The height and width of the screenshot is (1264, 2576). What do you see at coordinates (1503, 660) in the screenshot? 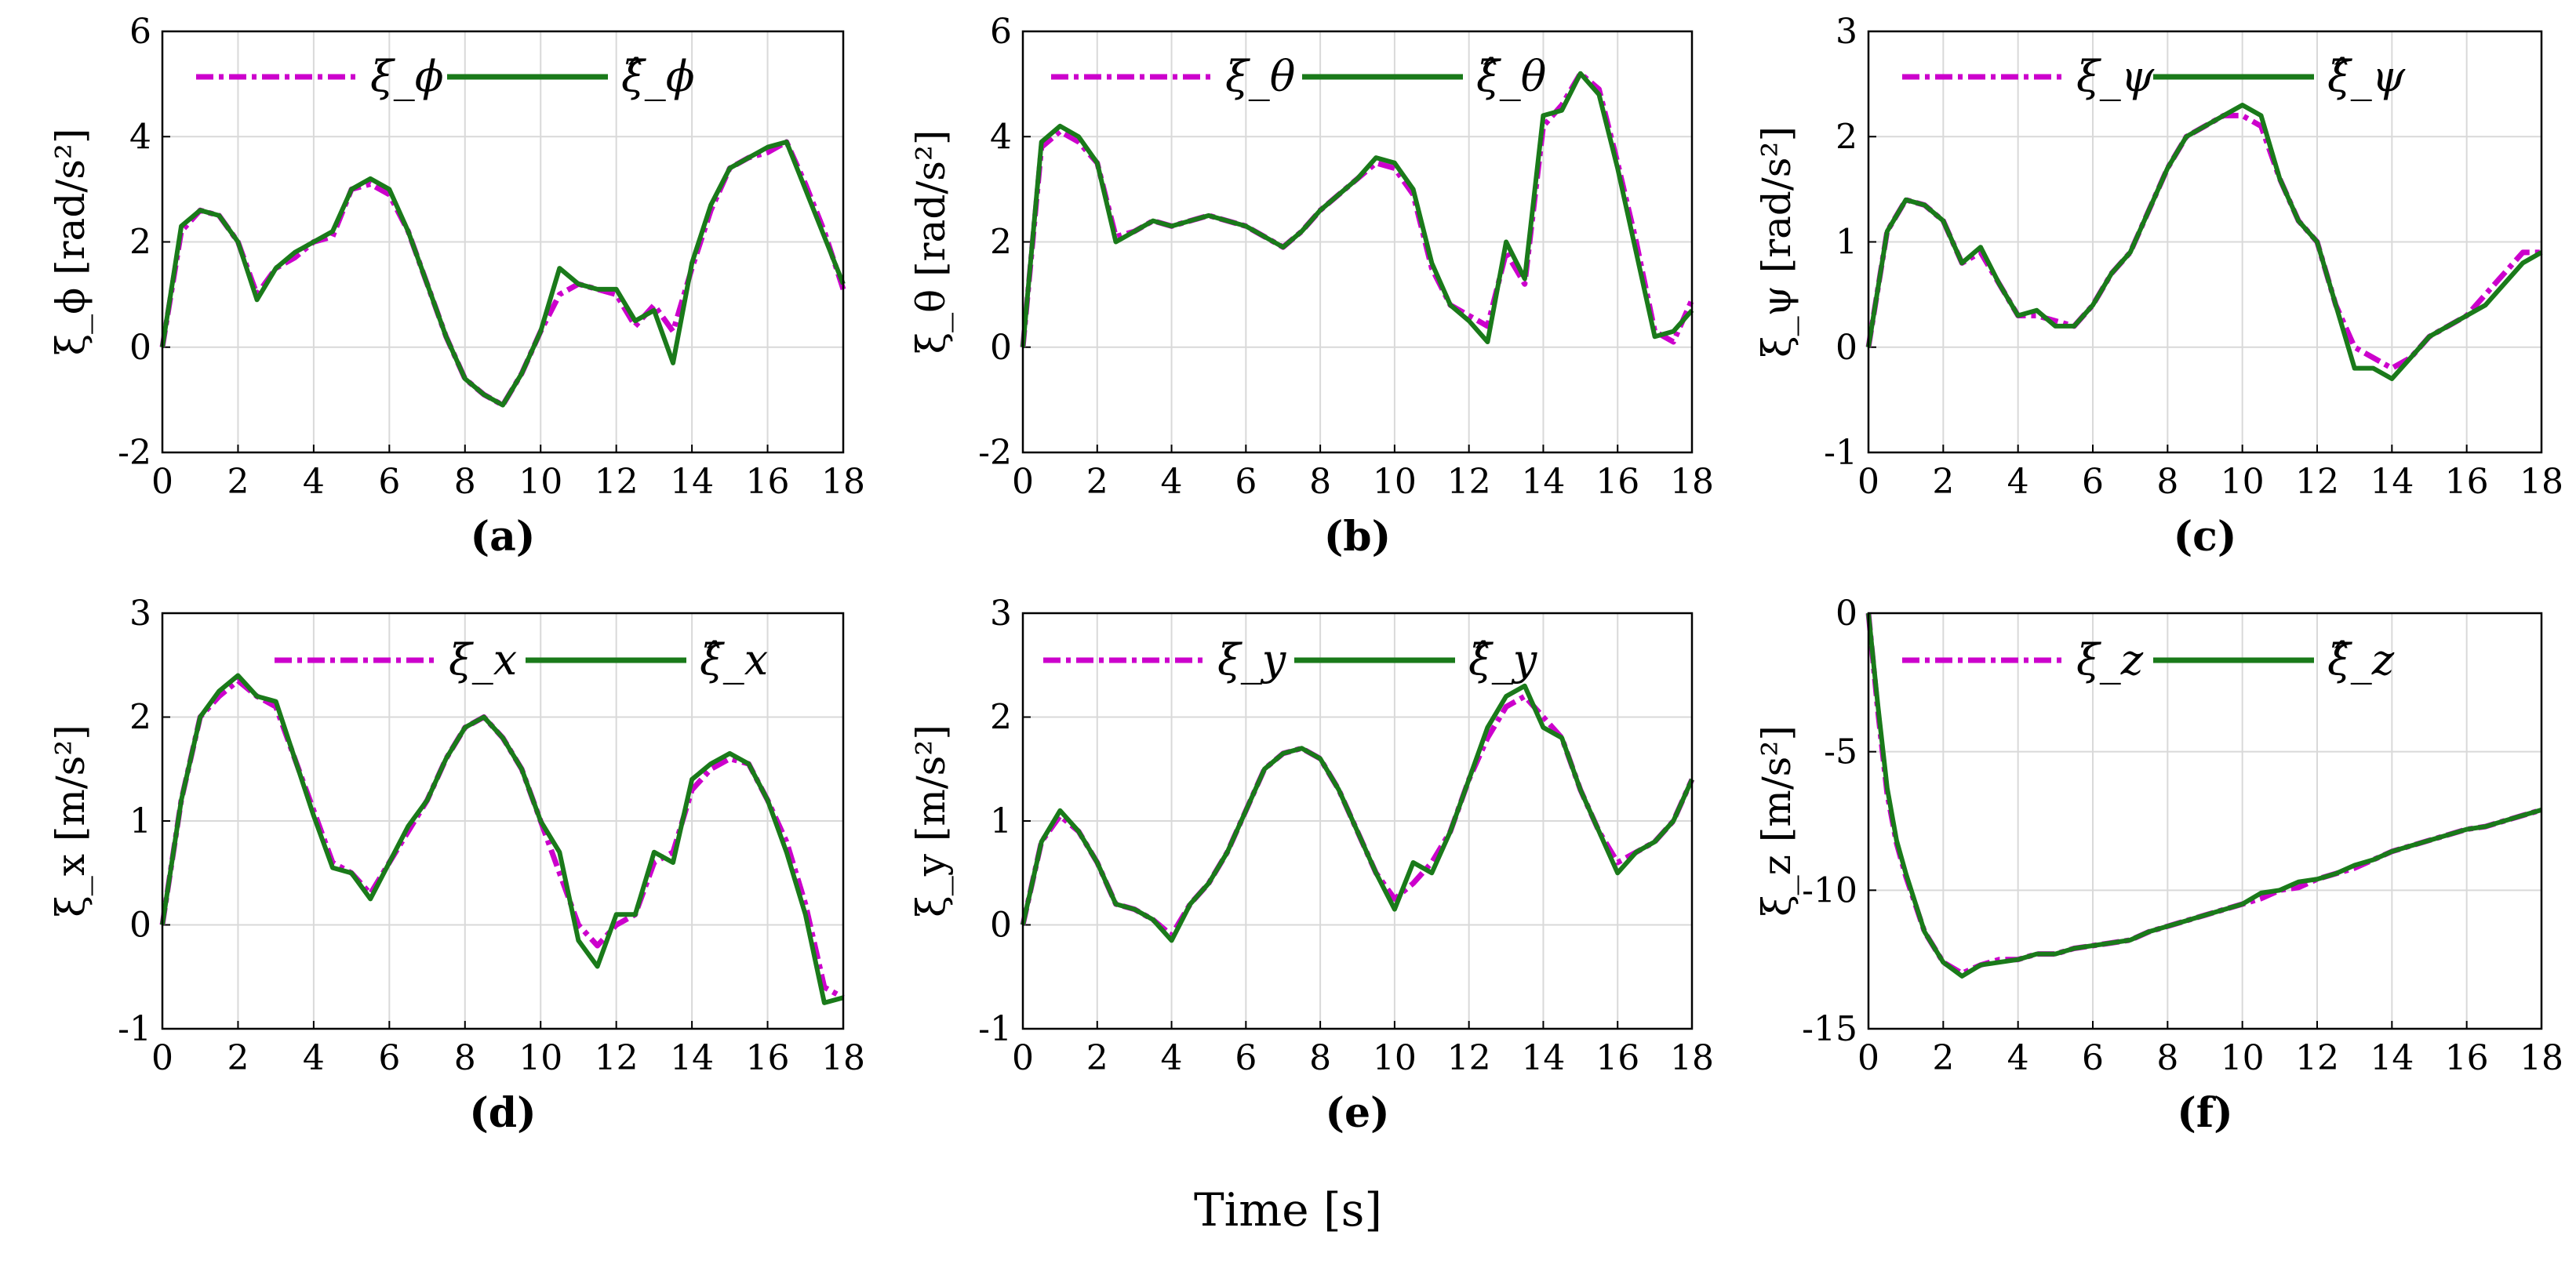
I see `legend-estimated-label: ξ̂_y` at bounding box center [1503, 660].